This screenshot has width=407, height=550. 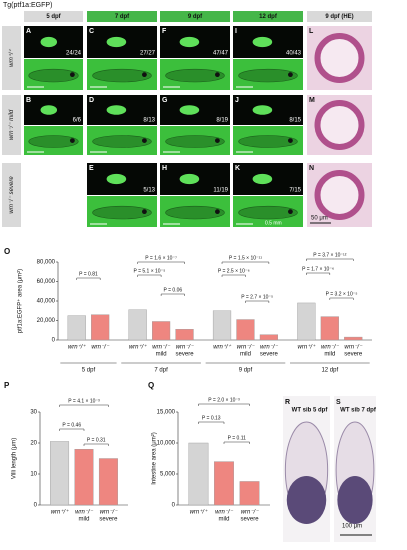 I want to click on panel-letter: A, so click(x=28, y=31).